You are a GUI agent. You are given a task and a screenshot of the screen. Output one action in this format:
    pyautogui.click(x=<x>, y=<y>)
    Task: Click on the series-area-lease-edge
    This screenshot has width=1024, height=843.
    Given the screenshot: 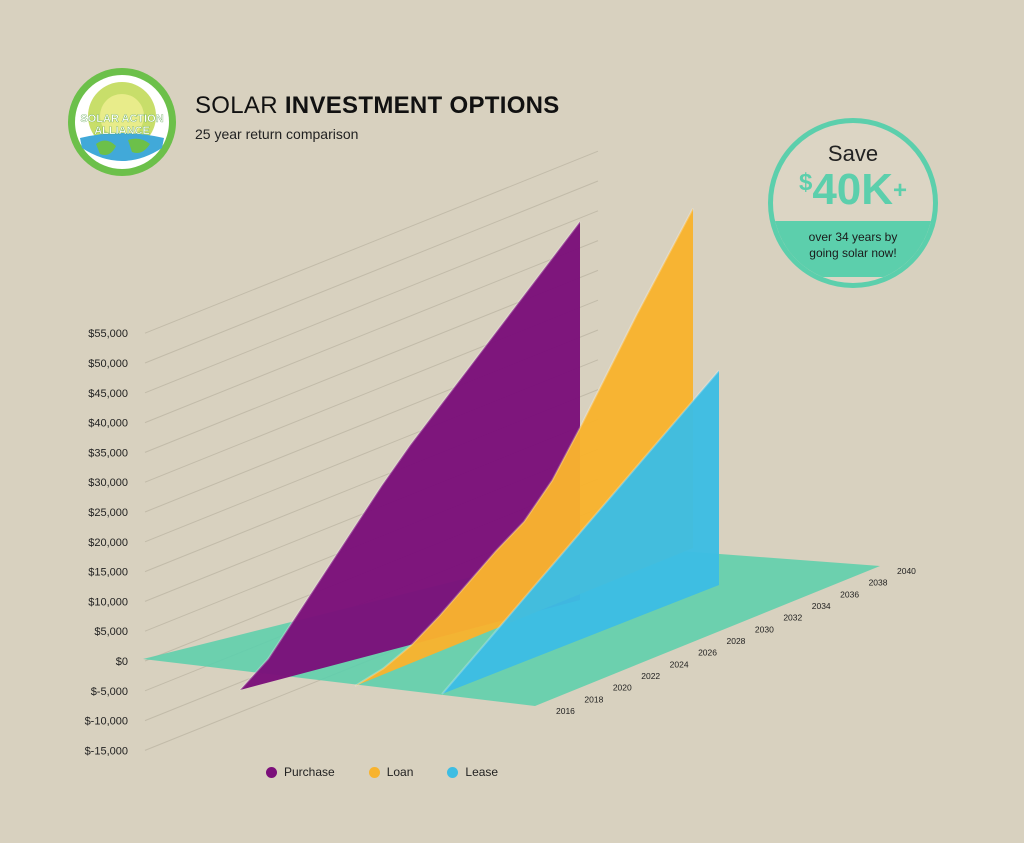 What is the action you would take?
    pyautogui.click(x=580, y=532)
    